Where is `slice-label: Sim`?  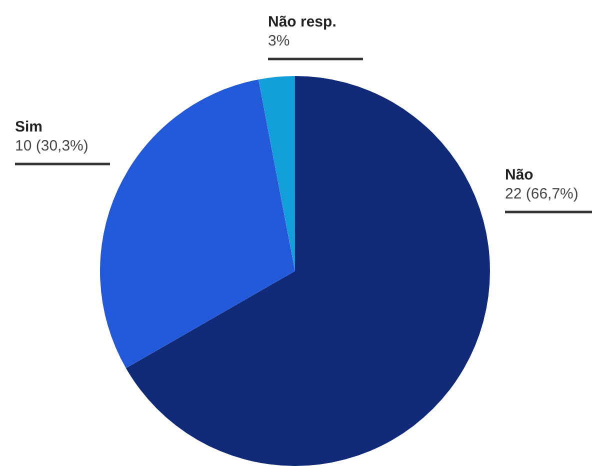 slice-label: Sim is located at coordinates (29, 127).